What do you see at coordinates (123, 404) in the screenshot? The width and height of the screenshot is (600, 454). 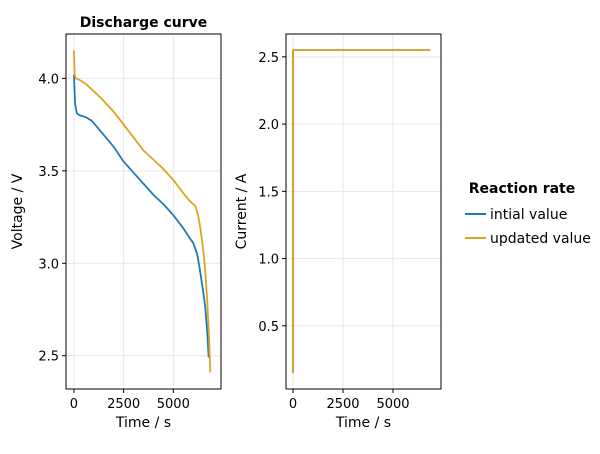 I see `voltage-xtick-label-1: 2500` at bounding box center [123, 404].